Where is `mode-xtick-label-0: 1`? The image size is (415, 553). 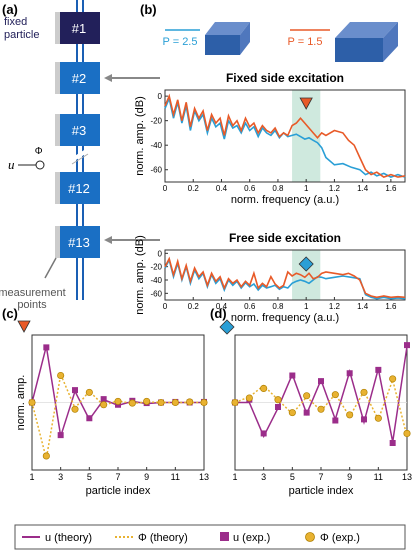
mode-xtick-label-0: 1 is located at coordinates (234, 477).